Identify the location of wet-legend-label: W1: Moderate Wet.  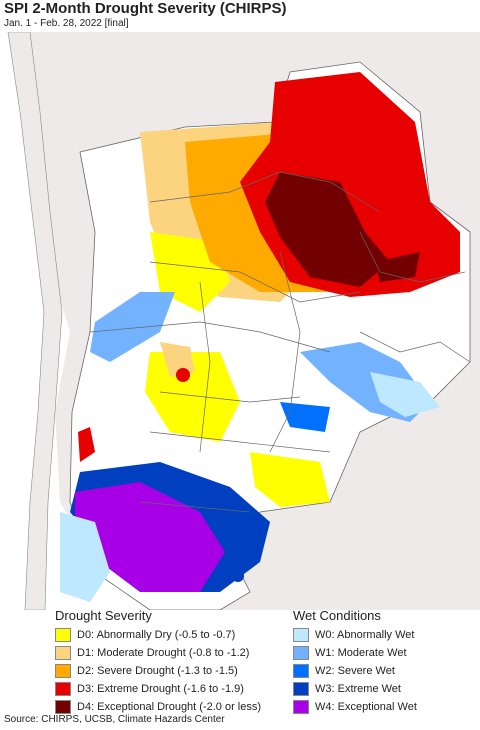
(361, 652).